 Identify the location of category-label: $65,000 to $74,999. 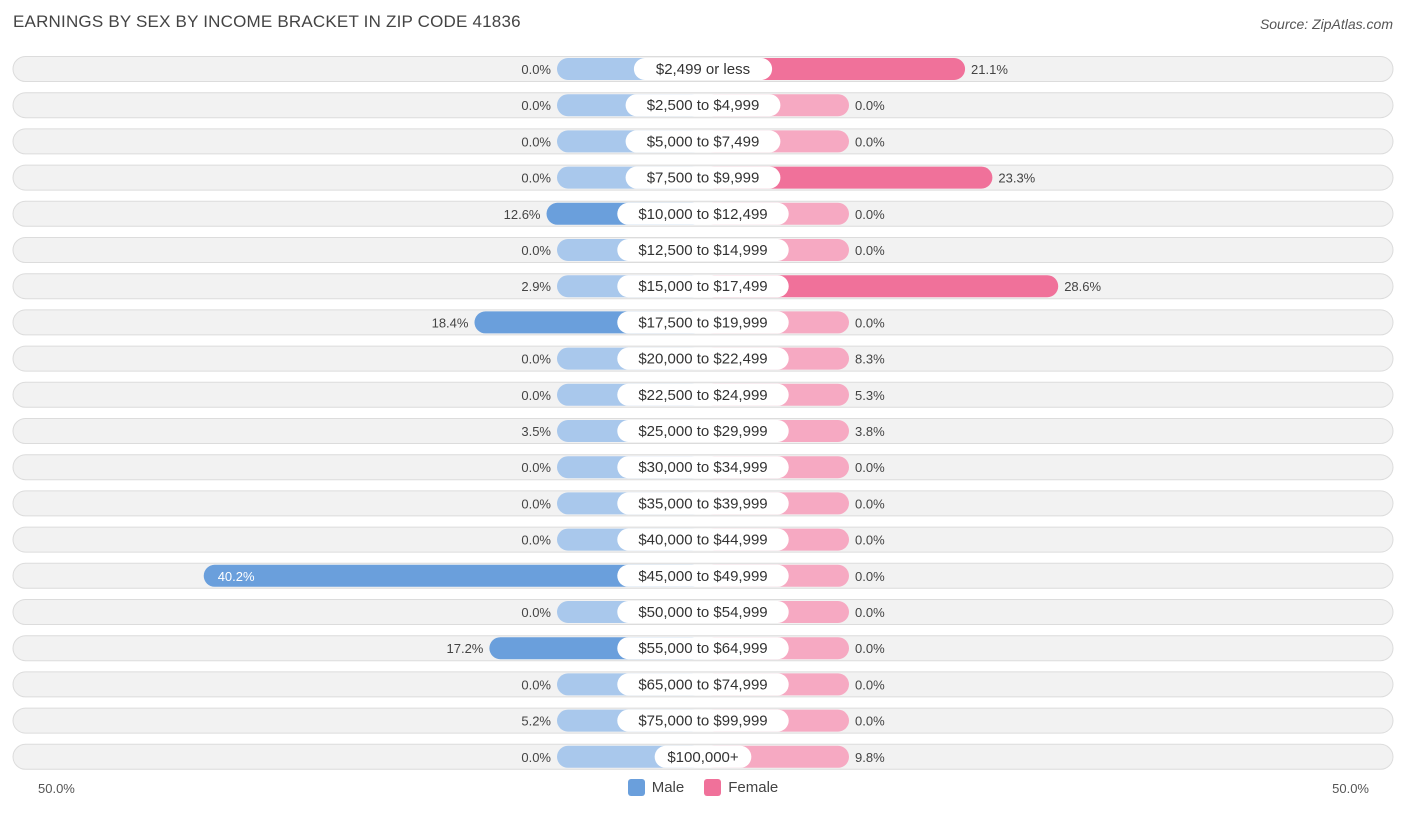
(702, 684).